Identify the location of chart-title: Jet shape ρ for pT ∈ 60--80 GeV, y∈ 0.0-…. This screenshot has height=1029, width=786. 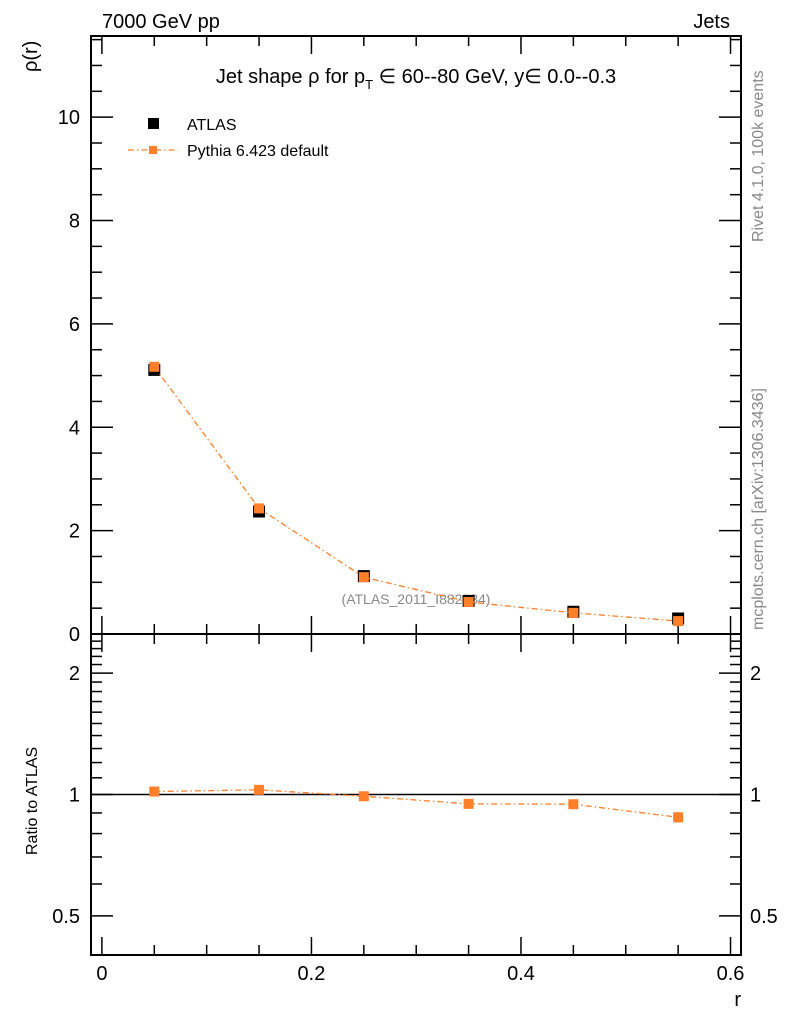
(416, 79).